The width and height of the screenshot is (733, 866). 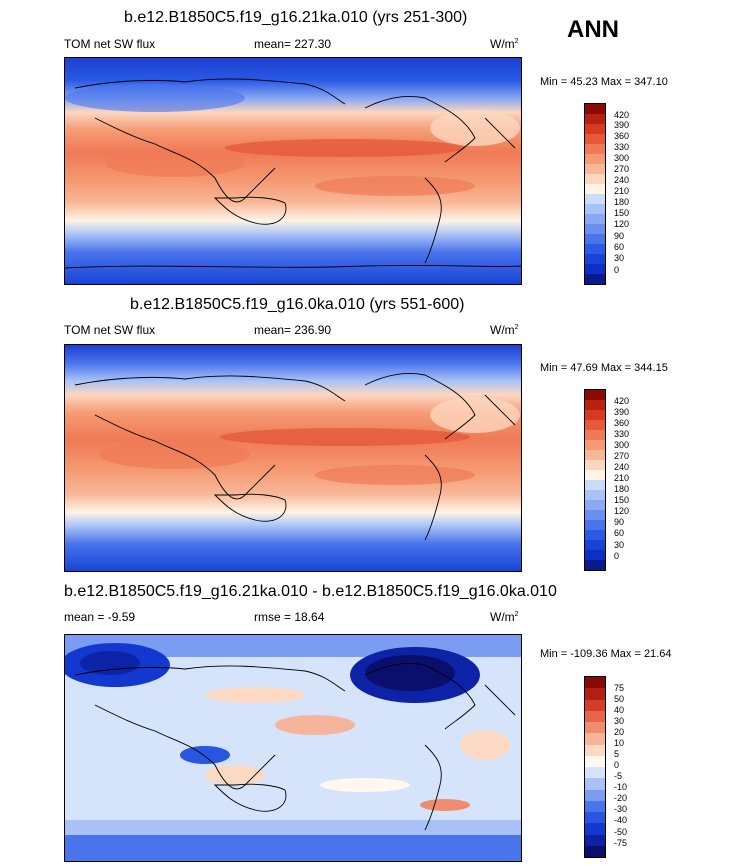 I want to click on colorbar-tick: 90, so click(x=619, y=236).